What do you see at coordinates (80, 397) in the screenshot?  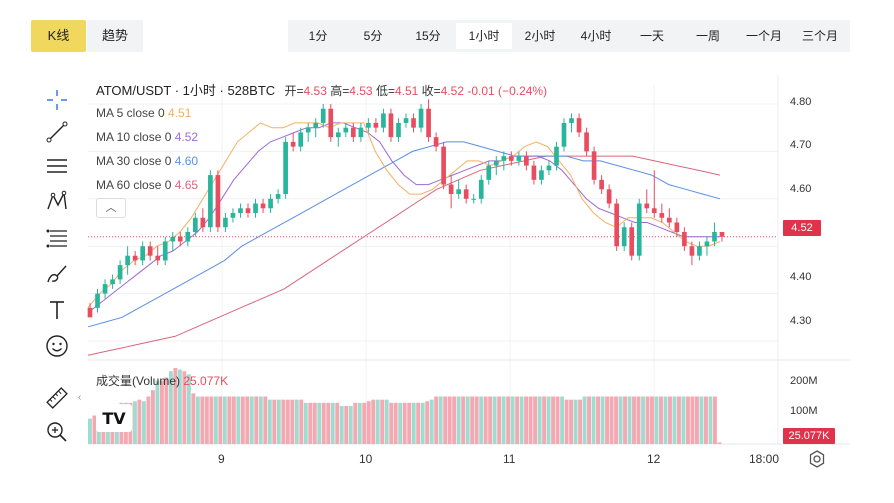 I see `collapse-toolbar-icon: ‹` at bounding box center [80, 397].